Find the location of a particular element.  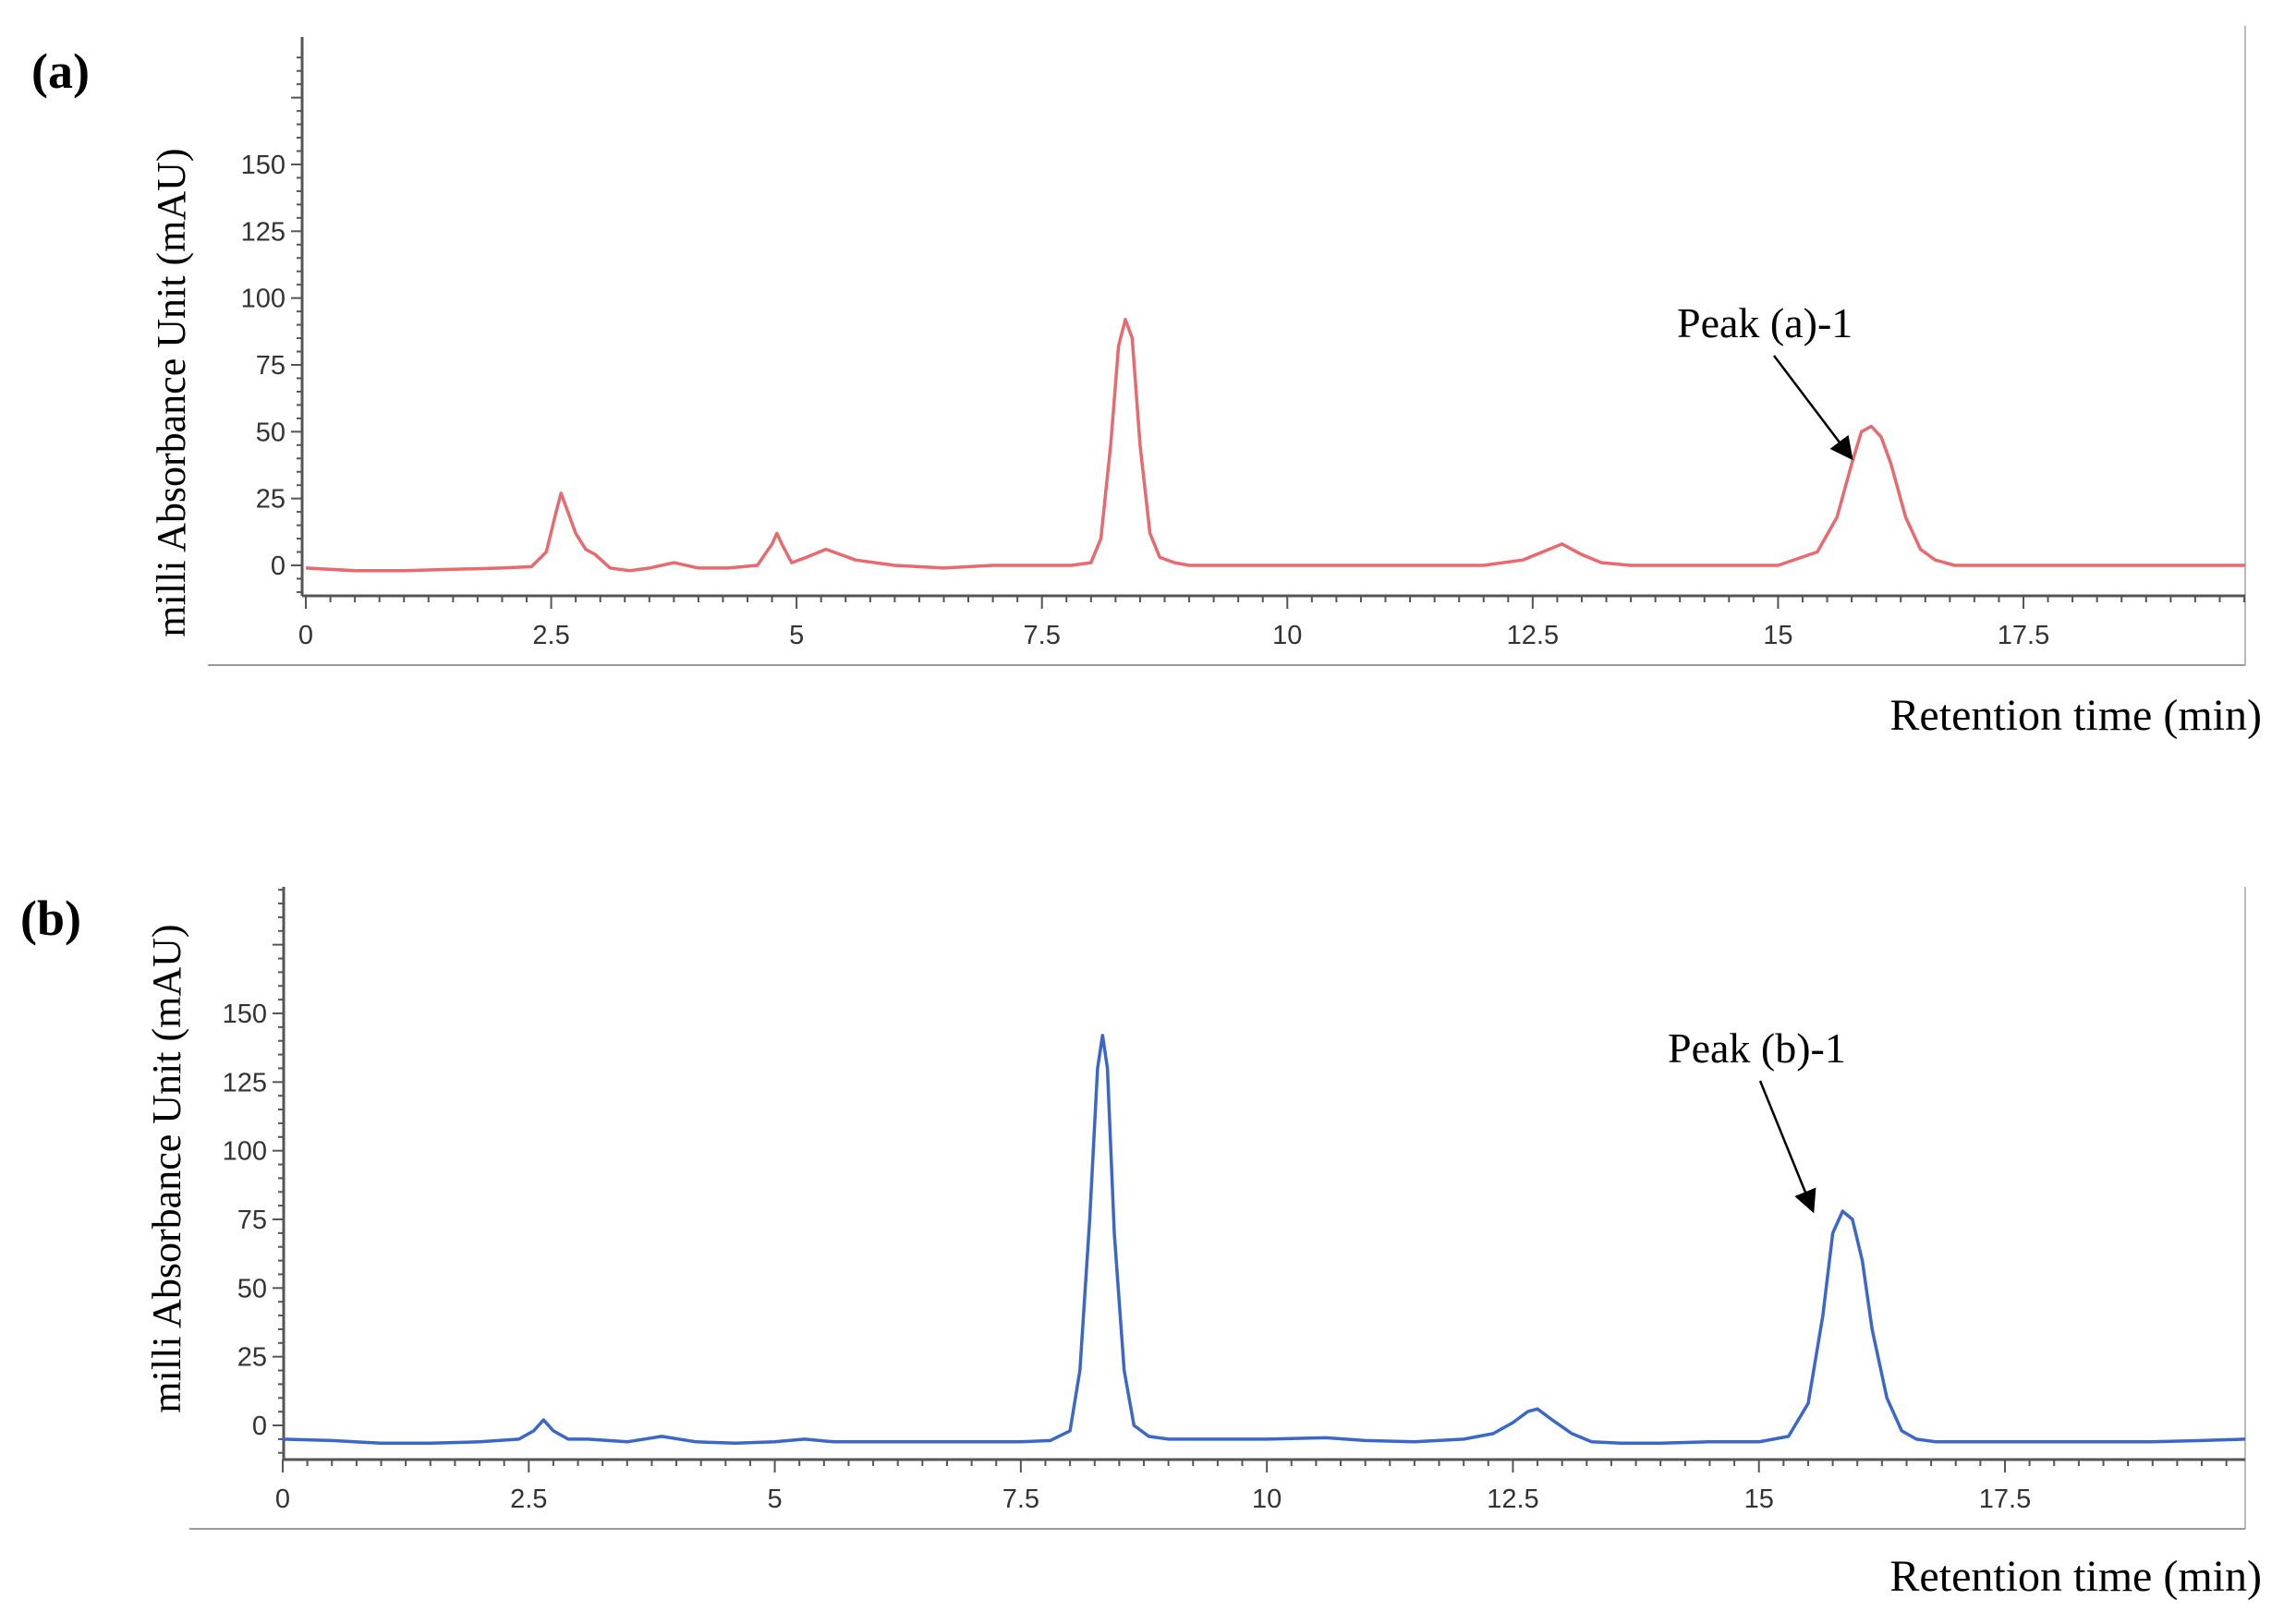

peak-annotation-label: Peak (b)-1 is located at coordinates (1757, 1048).